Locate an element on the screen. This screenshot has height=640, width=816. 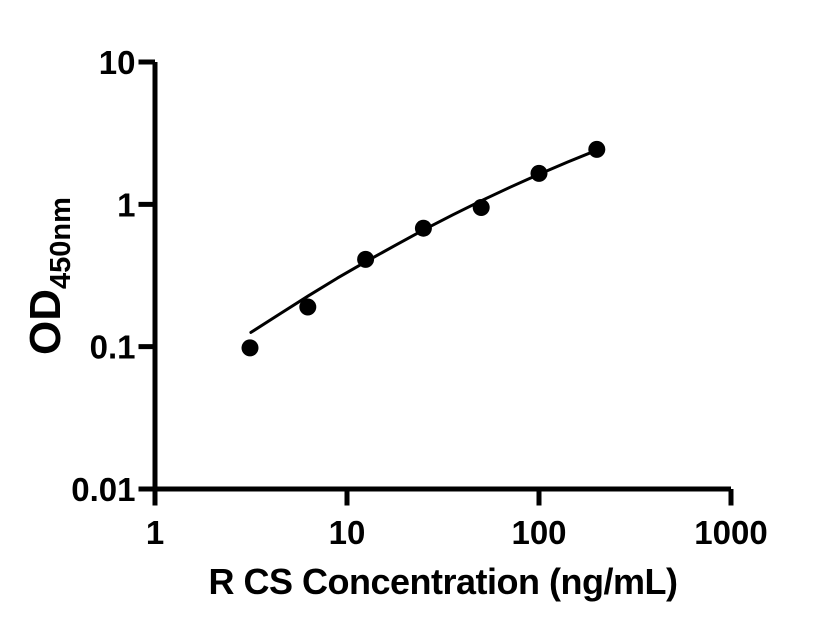
y-axis-title-text: OD is located at coordinates (45, 321).